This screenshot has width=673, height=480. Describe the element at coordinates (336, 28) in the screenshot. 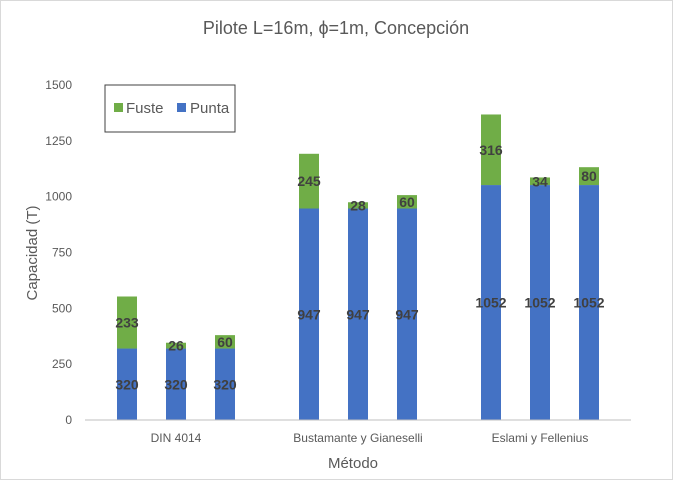

I see `chart-title: Pilote L=16m, ϕ=1m, Concepción` at that location.